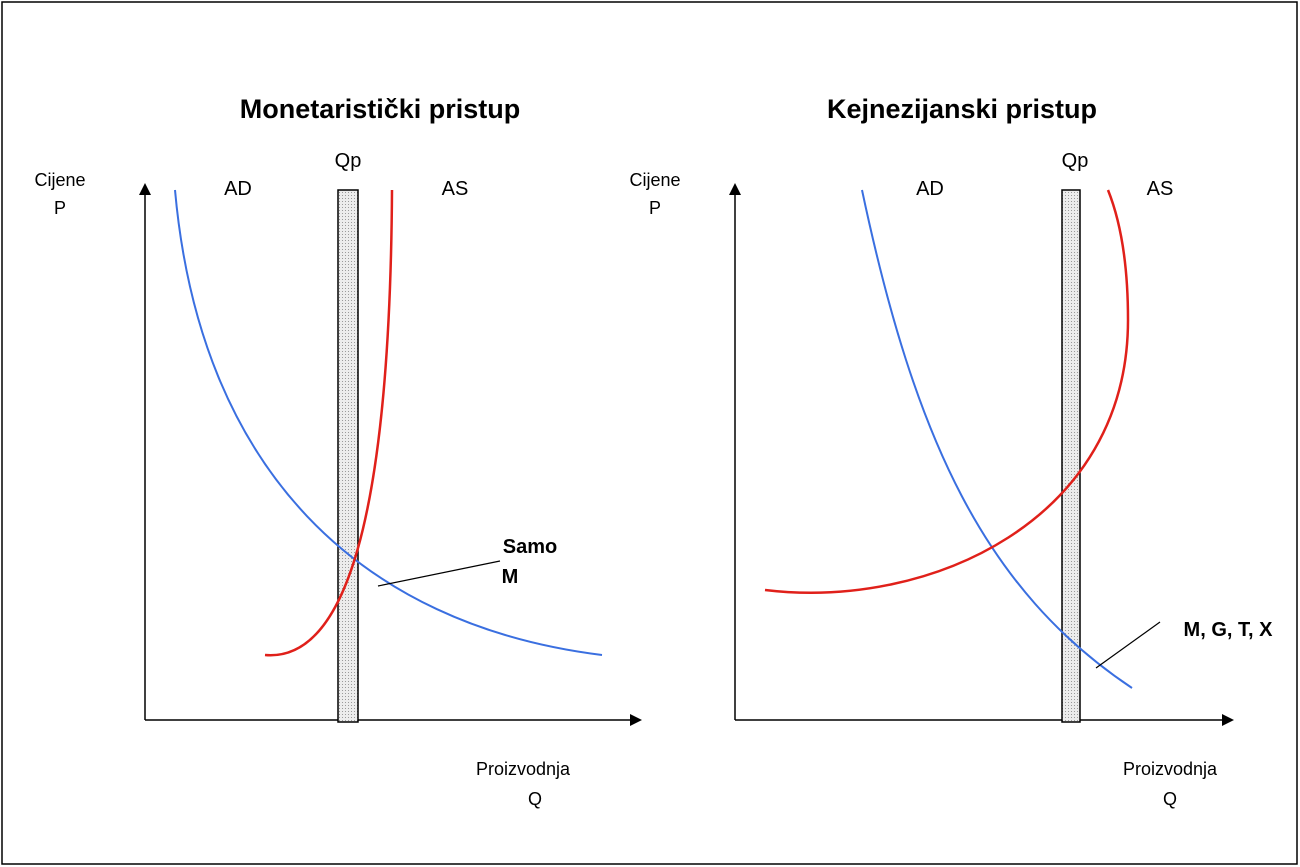  Describe the element at coordinates (997, 439) in the screenshot. I see `ad-curve` at that location.